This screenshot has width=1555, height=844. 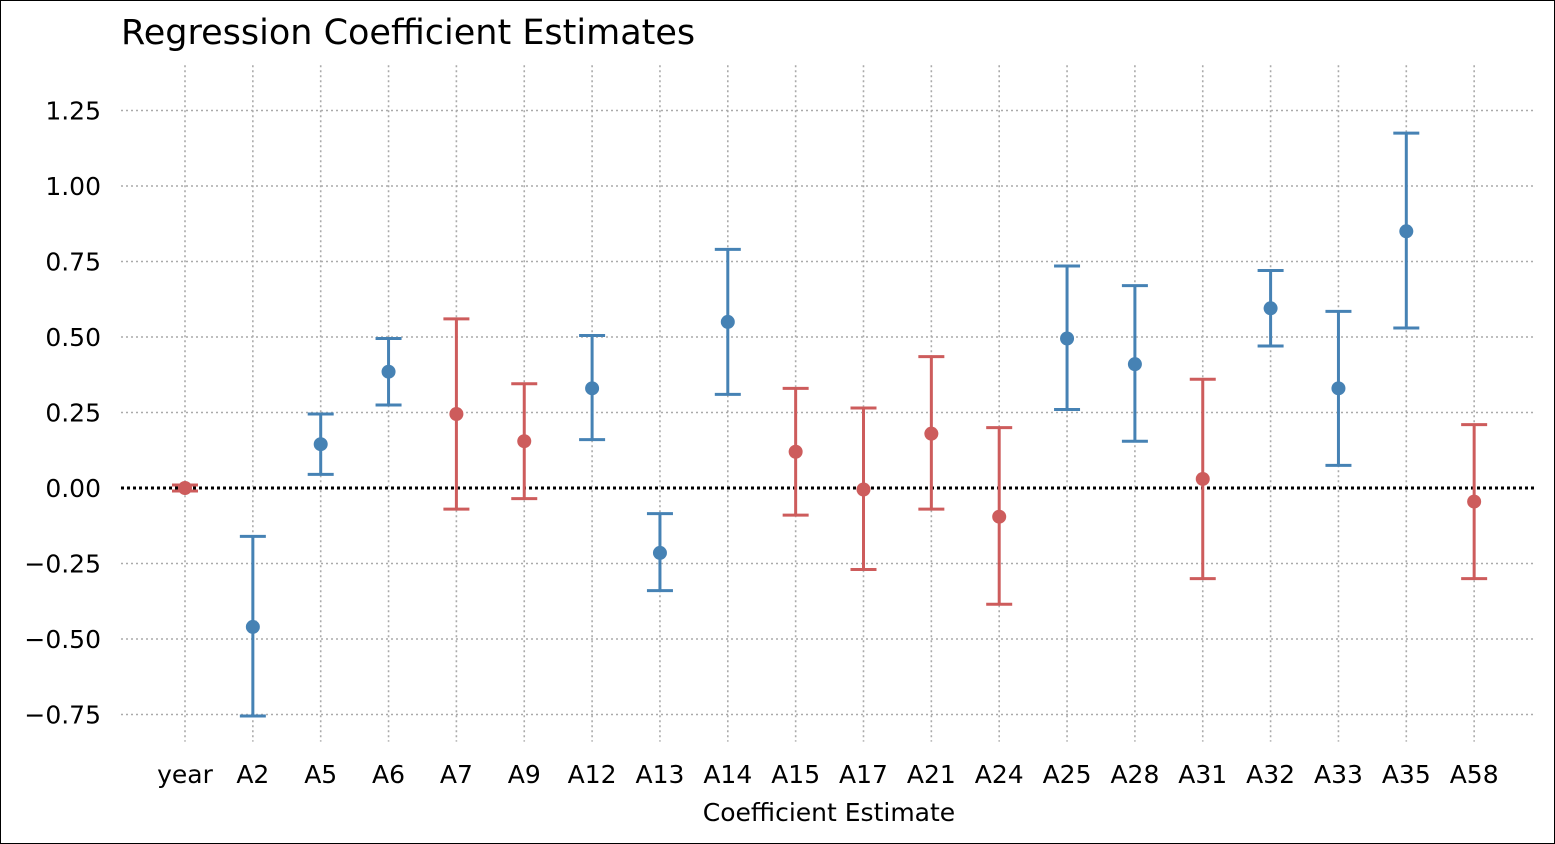 I want to click on x-tick-label: A31, so click(x=1202, y=774).